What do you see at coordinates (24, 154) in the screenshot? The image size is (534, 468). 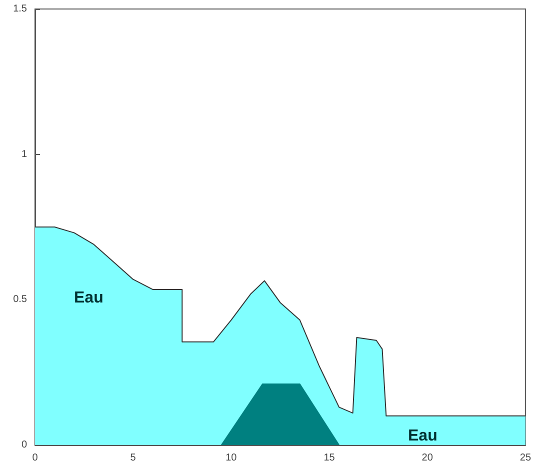 I see `y-tick-label: 1` at bounding box center [24, 154].